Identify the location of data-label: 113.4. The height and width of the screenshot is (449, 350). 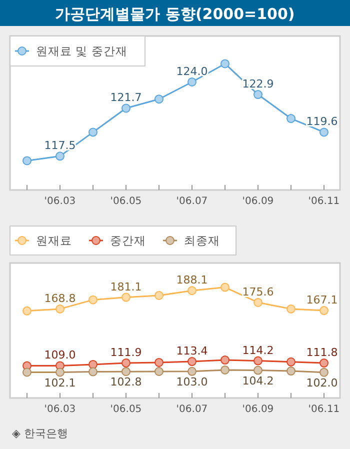
(192, 351).